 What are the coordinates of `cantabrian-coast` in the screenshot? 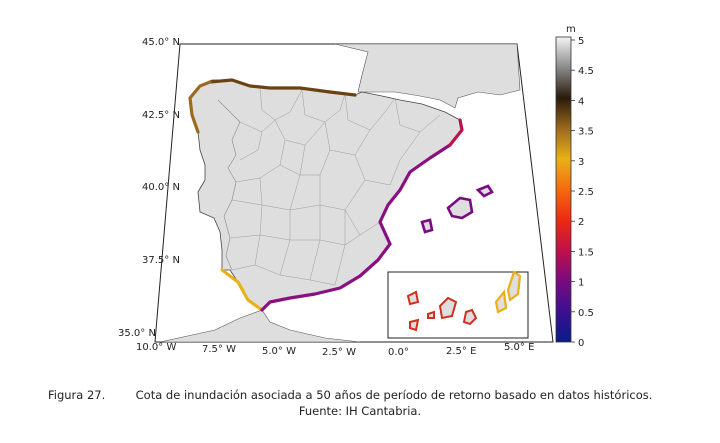 It's located at (282, 87).